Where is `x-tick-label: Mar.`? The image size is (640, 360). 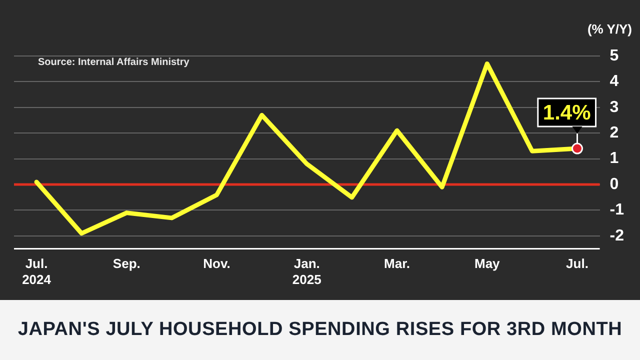 x-tick-label: Mar. is located at coordinates (397, 264).